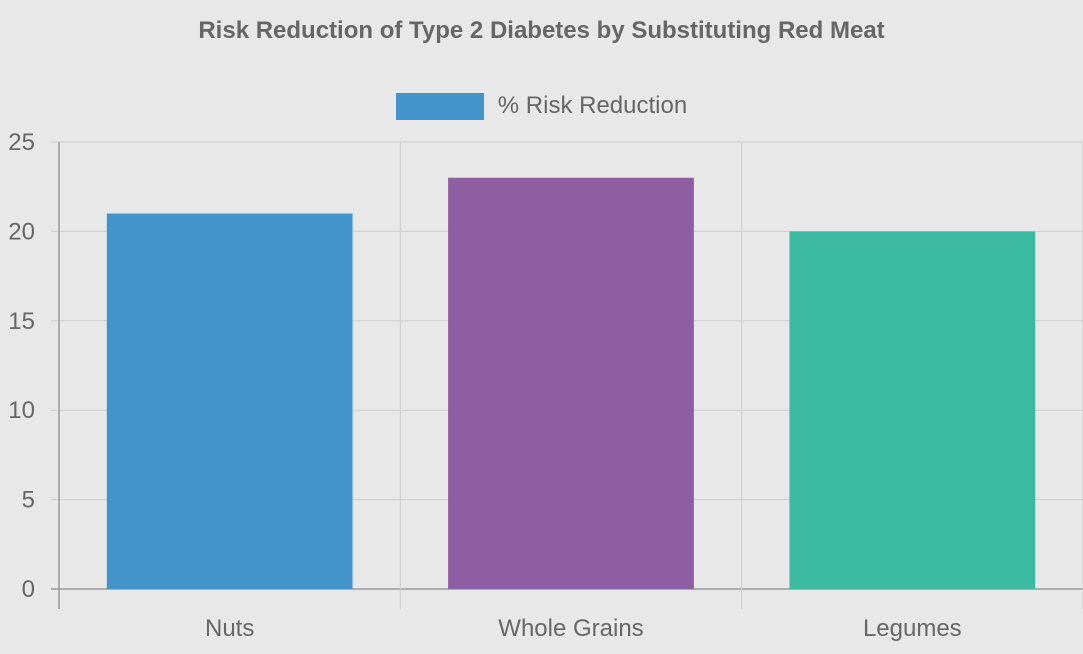  Describe the element at coordinates (229, 401) in the screenshot. I see `bar-nuts` at that location.